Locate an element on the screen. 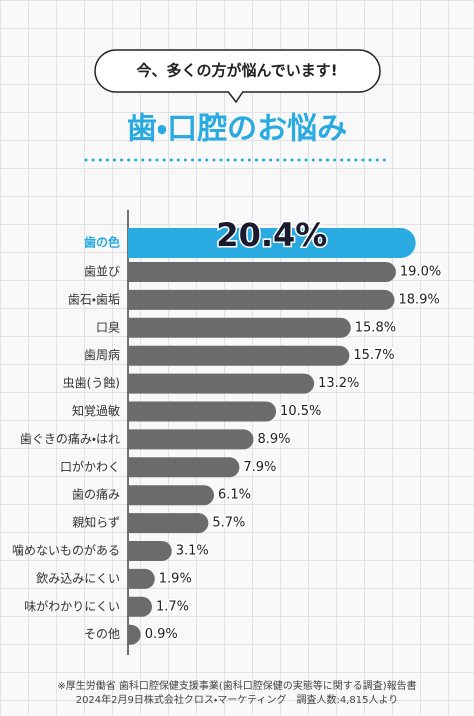  value-label: 5.7% is located at coordinates (228, 523).